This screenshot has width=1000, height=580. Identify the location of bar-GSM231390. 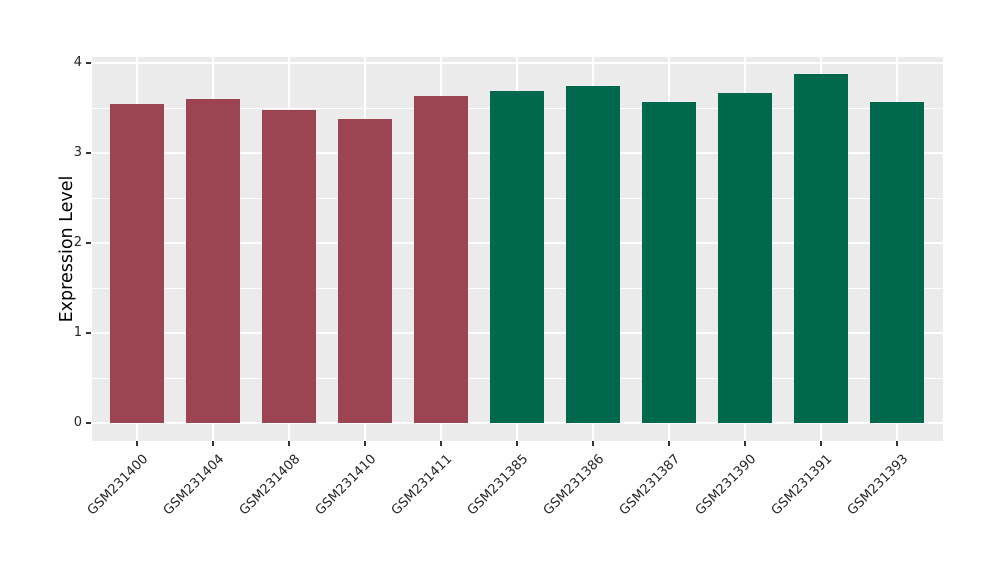
(745, 257).